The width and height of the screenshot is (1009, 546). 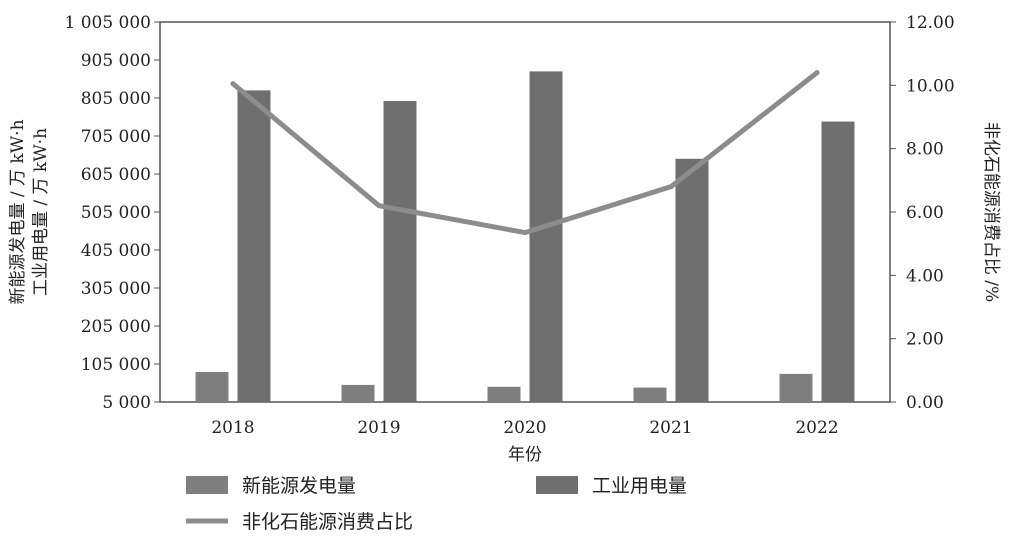 I want to click on y-axis-left-label-1: 新能源发电量 / 万 kW·h, so click(x=18, y=211).